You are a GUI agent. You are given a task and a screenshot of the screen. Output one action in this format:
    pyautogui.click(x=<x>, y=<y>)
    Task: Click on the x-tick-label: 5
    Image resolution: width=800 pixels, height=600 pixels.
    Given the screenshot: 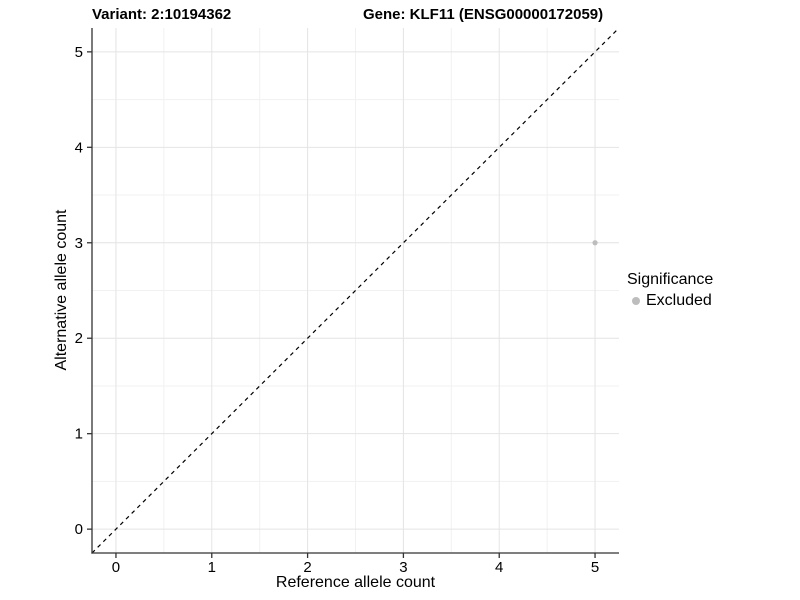 What is the action you would take?
    pyautogui.click(x=595, y=567)
    